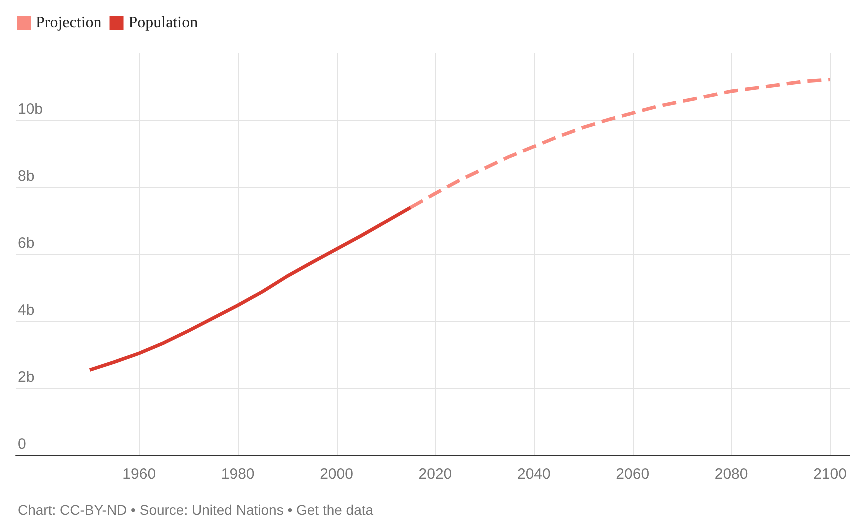 Image resolution: width=866 pixels, height=529 pixels. What do you see at coordinates (238, 474) in the screenshot?
I see `x-tick-label: 1980` at bounding box center [238, 474].